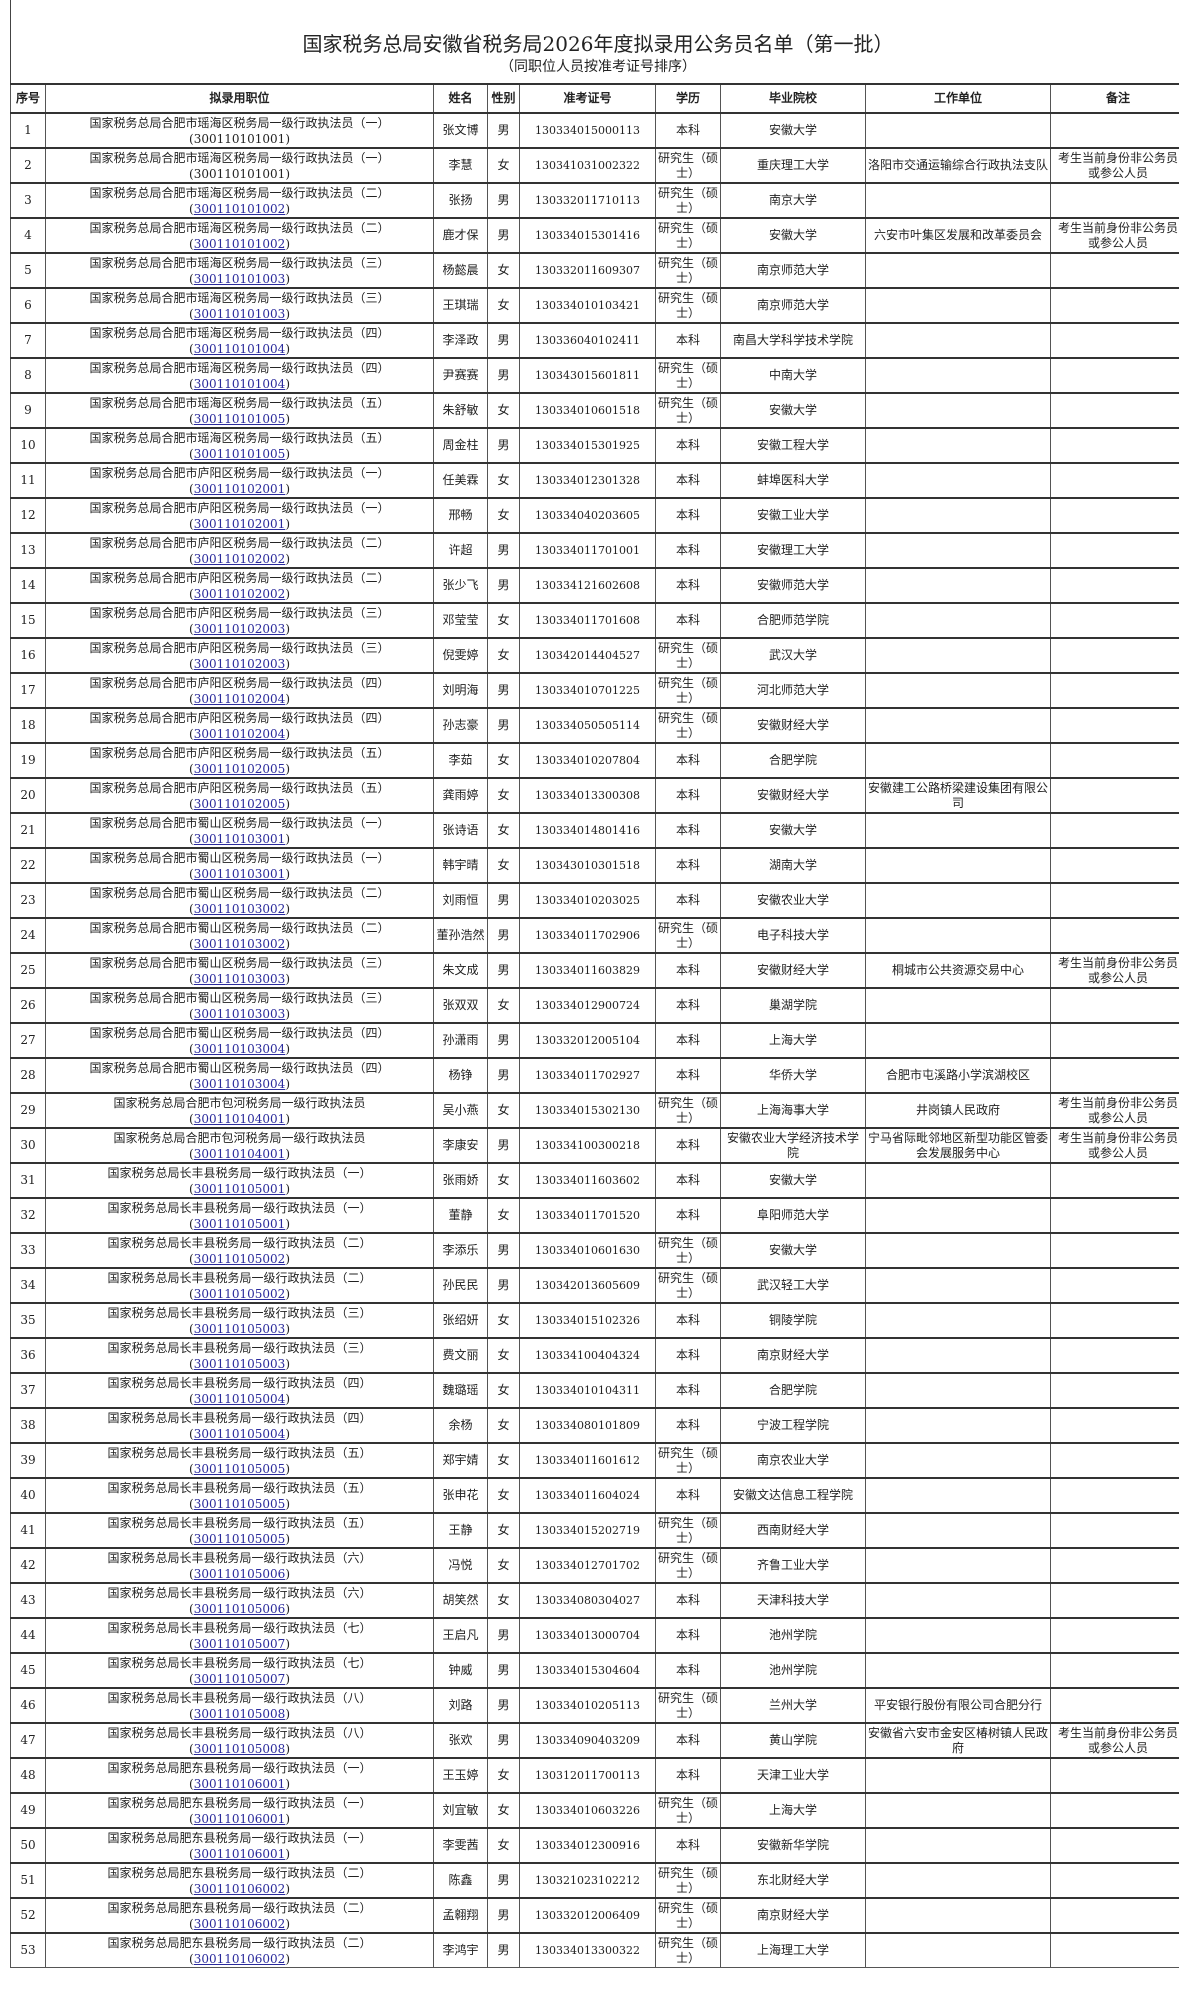 The width and height of the screenshot is (1179, 1998). Describe the element at coordinates (598, 67) in the screenshot. I see `page-subtitle: （同职位人员按准考证号排序）` at that location.